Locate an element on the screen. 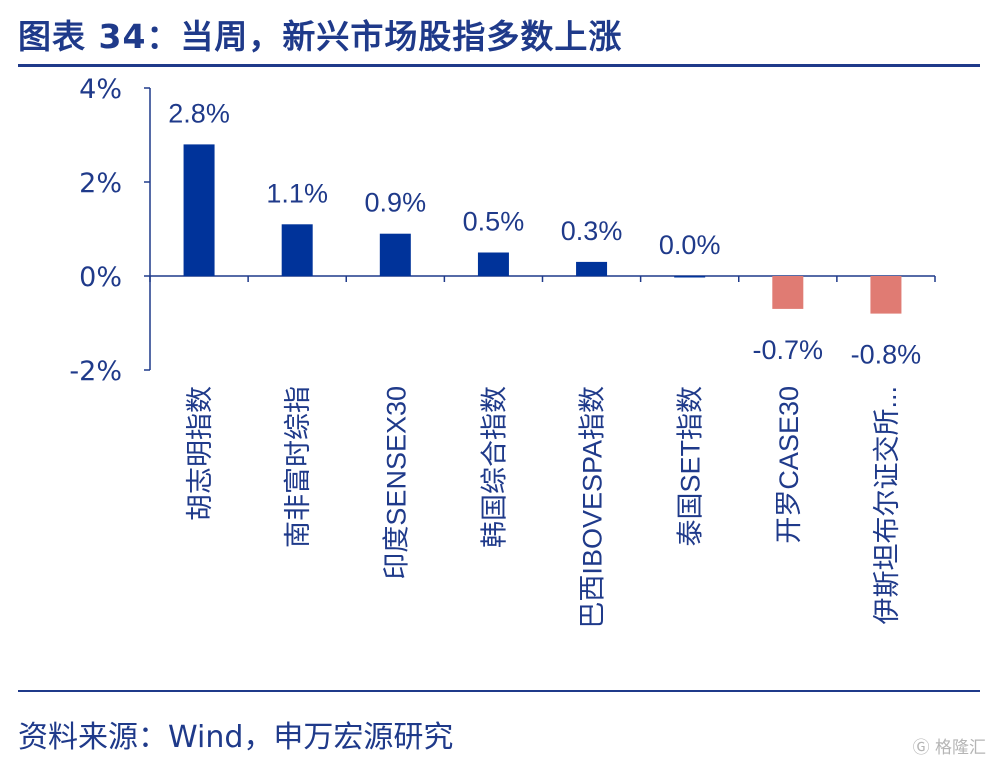 The width and height of the screenshot is (1000, 764). category-label: 胡志明指数 is located at coordinates (200, 453).